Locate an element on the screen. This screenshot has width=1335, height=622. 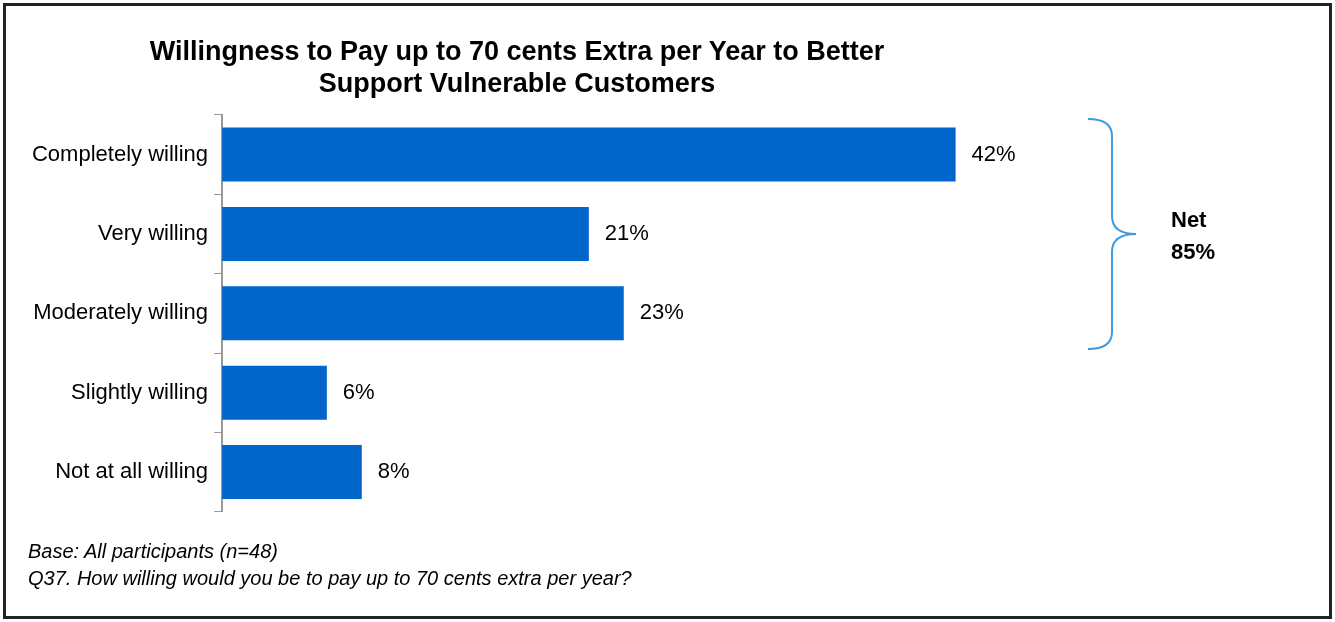
text: Net 85% is located at coordinates (1194, 236).